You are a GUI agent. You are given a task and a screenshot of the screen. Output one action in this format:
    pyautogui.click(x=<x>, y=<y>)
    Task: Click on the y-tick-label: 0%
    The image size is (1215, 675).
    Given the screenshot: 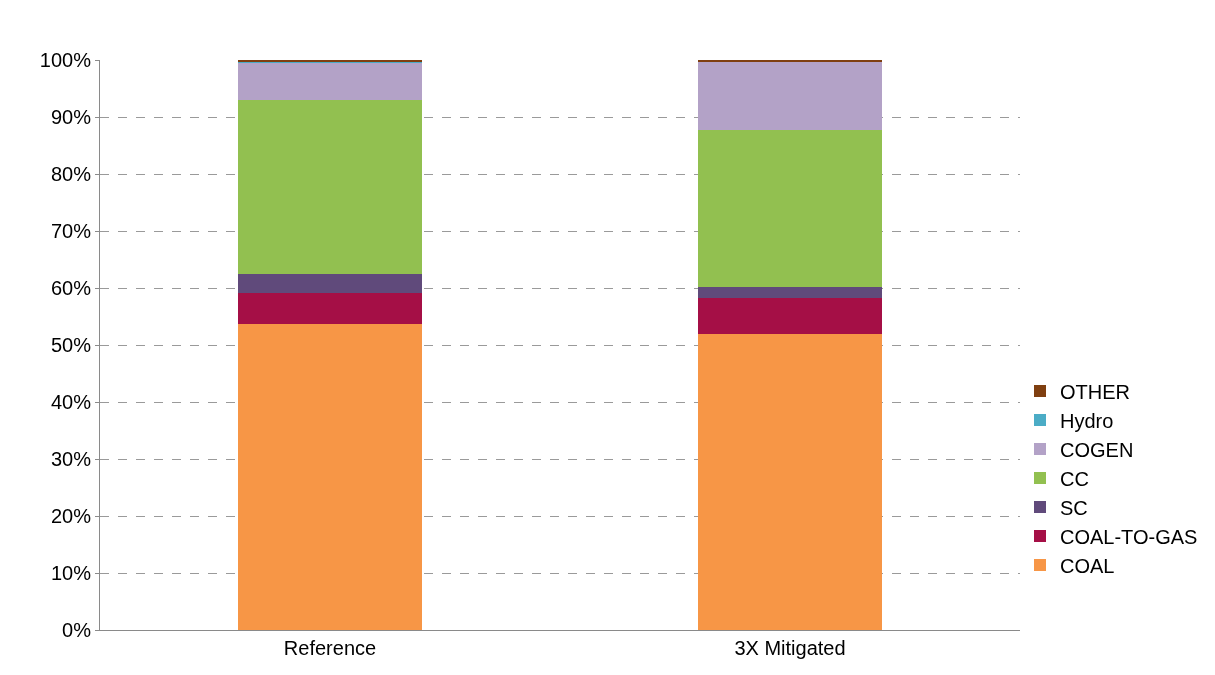 What is the action you would take?
    pyautogui.click(x=77, y=630)
    